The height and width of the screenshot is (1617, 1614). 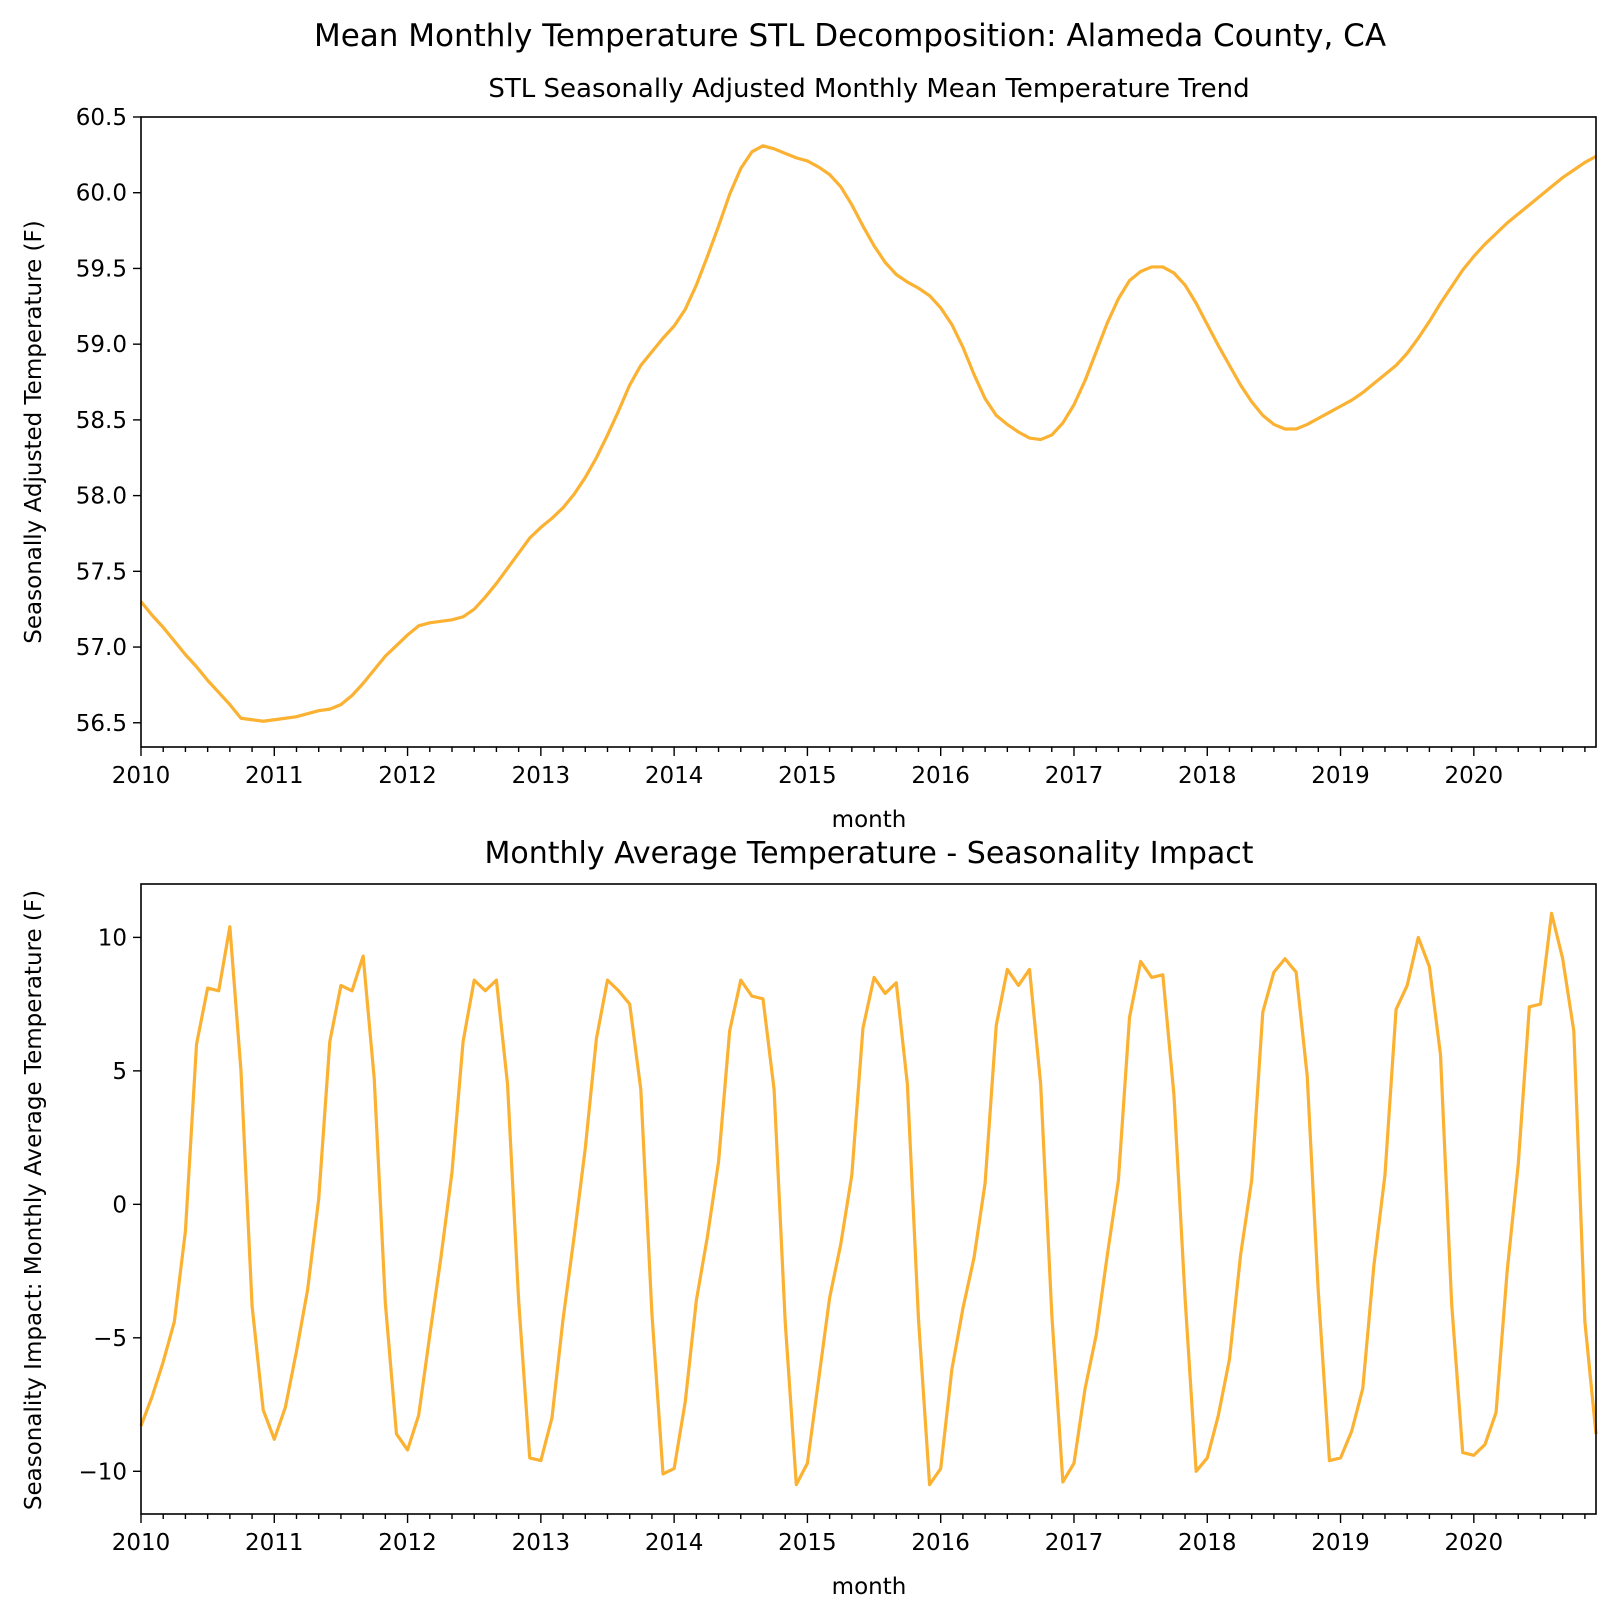 What do you see at coordinates (101, 724) in the screenshot?
I see `trend-y-tick-label: 56.5` at bounding box center [101, 724].